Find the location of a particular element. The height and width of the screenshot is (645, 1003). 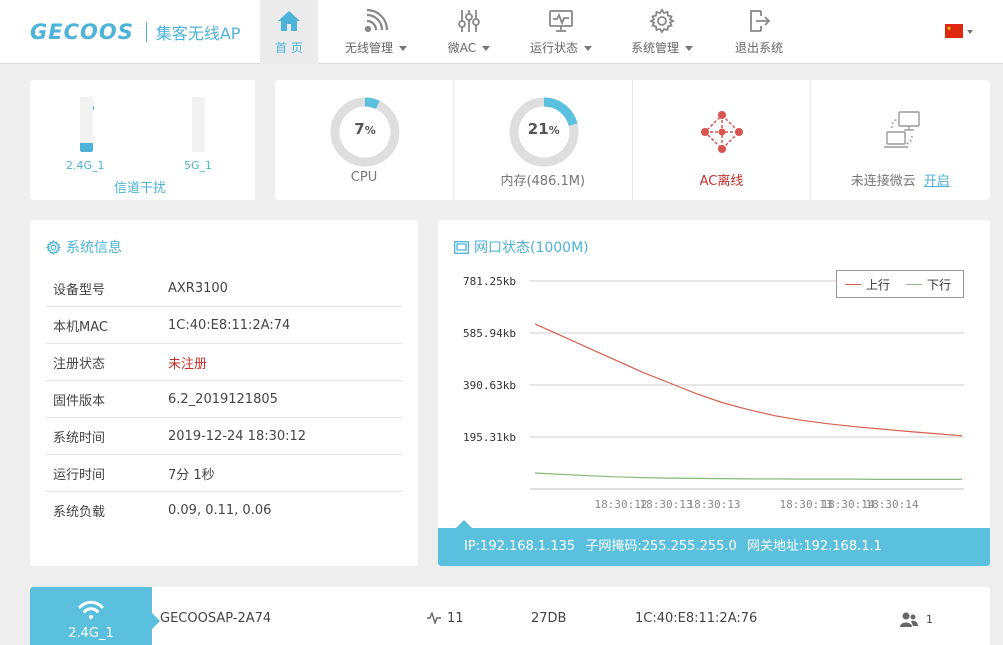

ac-topology-icon is located at coordinates (722, 134).